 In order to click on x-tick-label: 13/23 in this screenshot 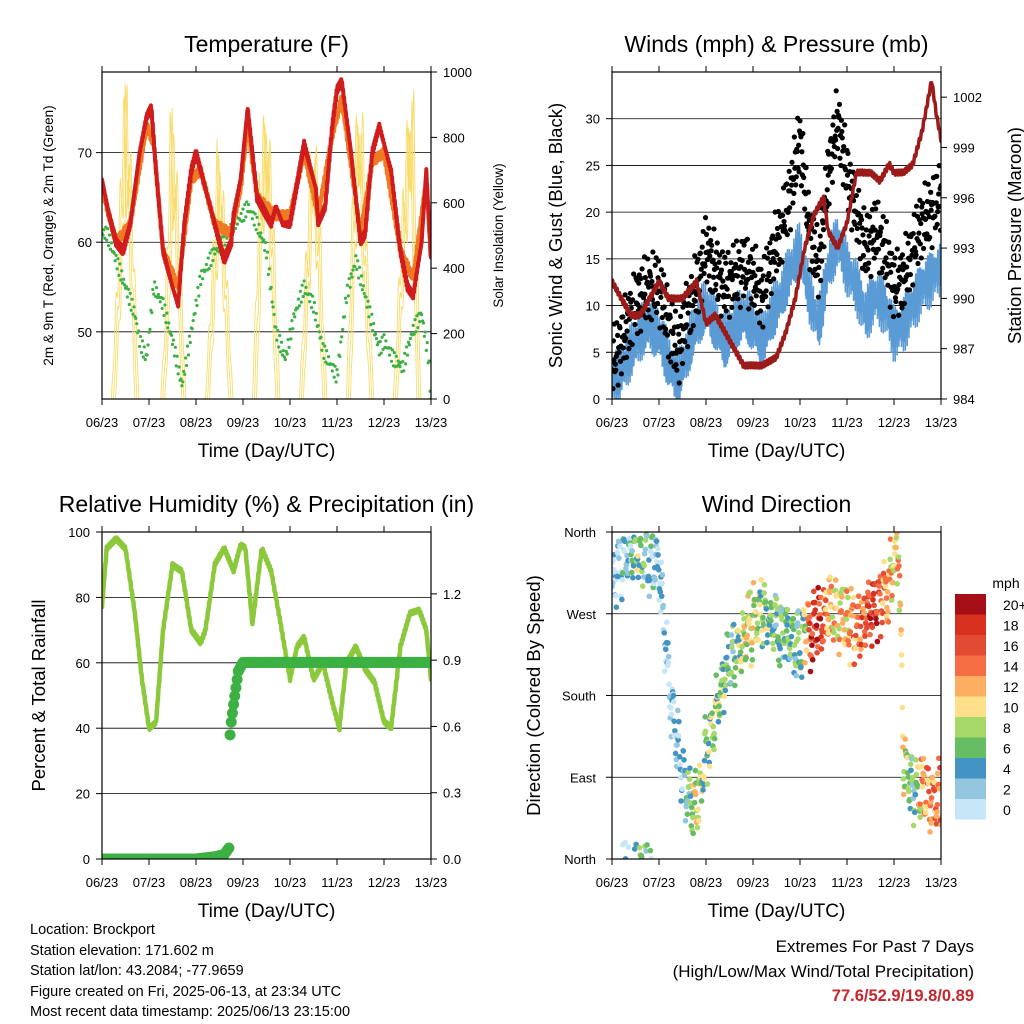, I will do `click(431, 422)`.